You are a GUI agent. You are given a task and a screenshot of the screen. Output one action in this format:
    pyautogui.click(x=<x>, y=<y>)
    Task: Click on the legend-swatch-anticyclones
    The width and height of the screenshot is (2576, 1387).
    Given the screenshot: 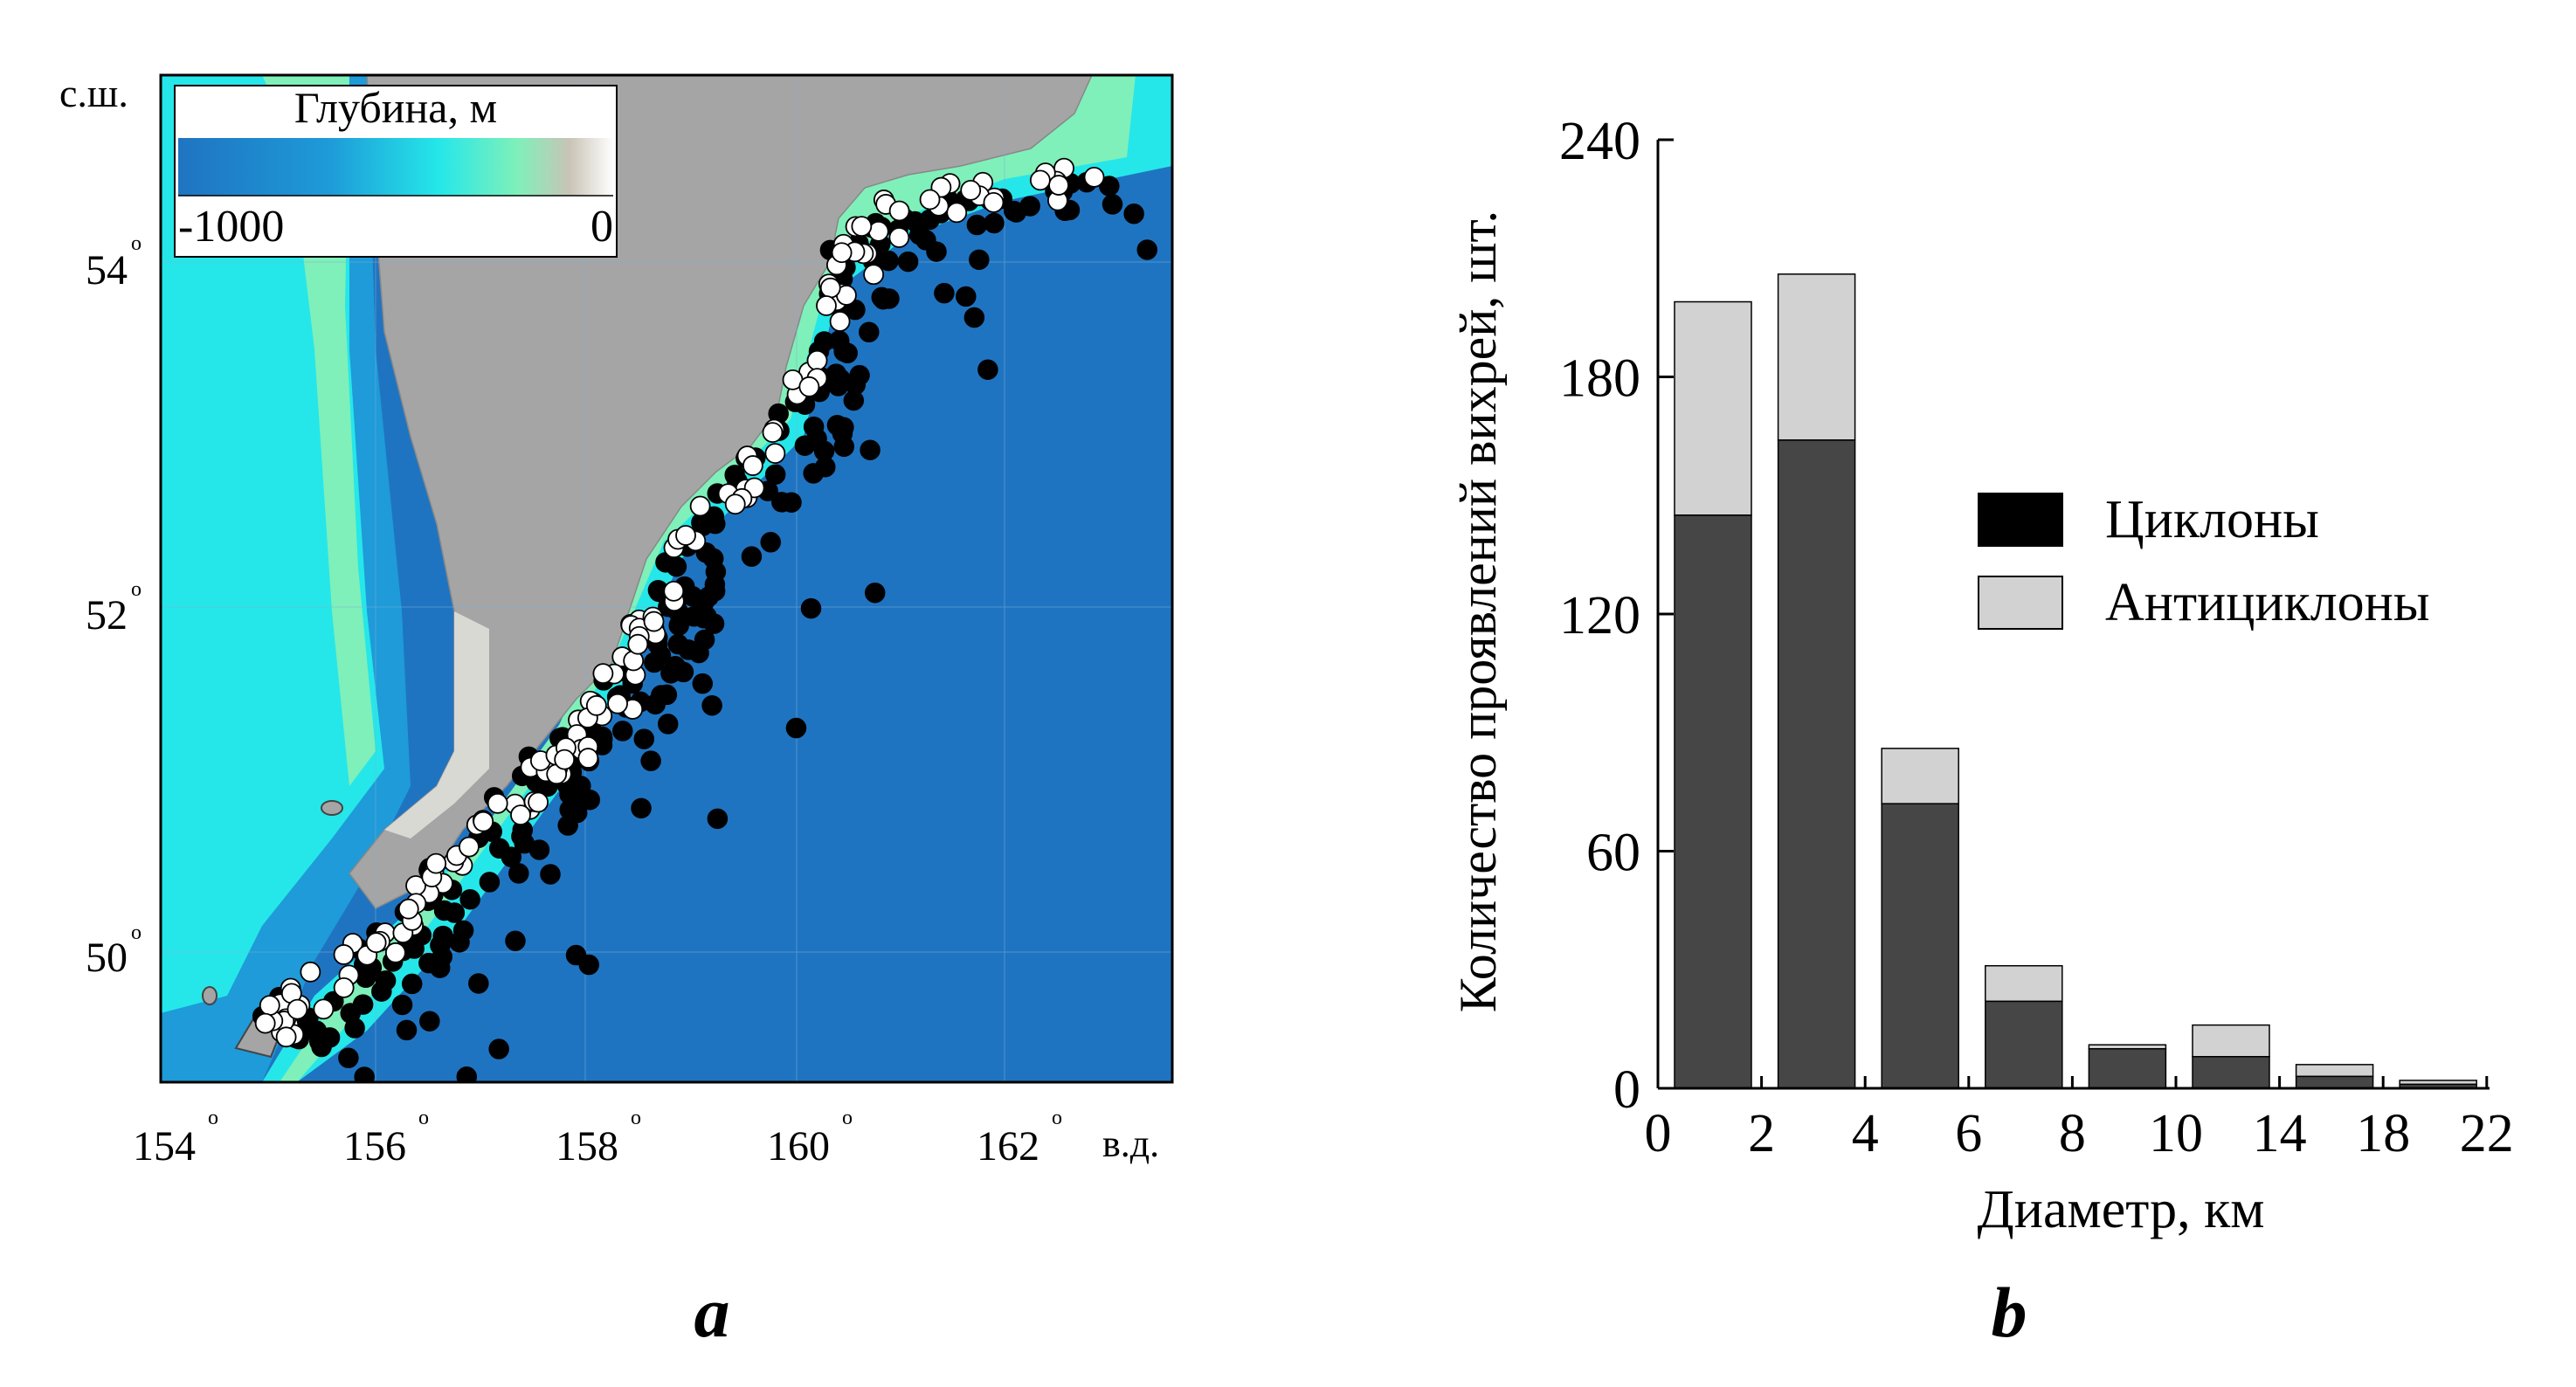 What is the action you would take?
    pyautogui.click(x=2021, y=603)
    